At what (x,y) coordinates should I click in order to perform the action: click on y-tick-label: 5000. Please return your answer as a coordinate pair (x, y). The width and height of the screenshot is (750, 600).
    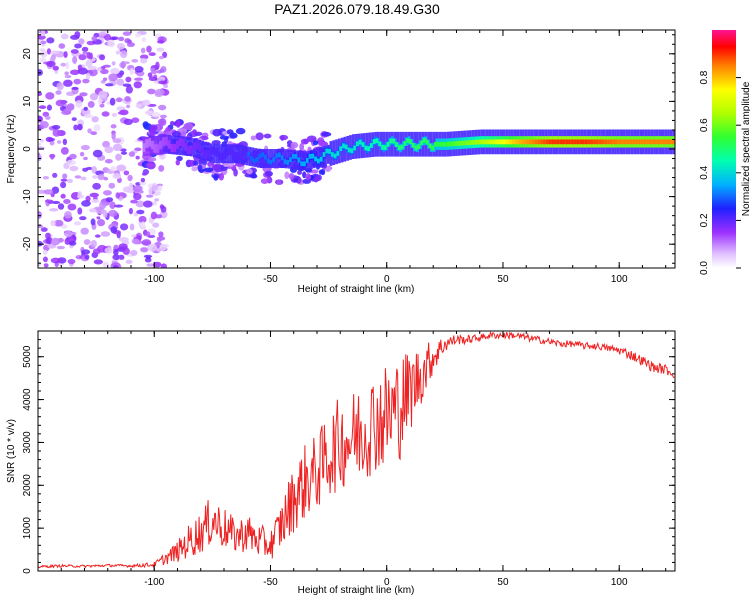
    Looking at the image, I should click on (27, 356).